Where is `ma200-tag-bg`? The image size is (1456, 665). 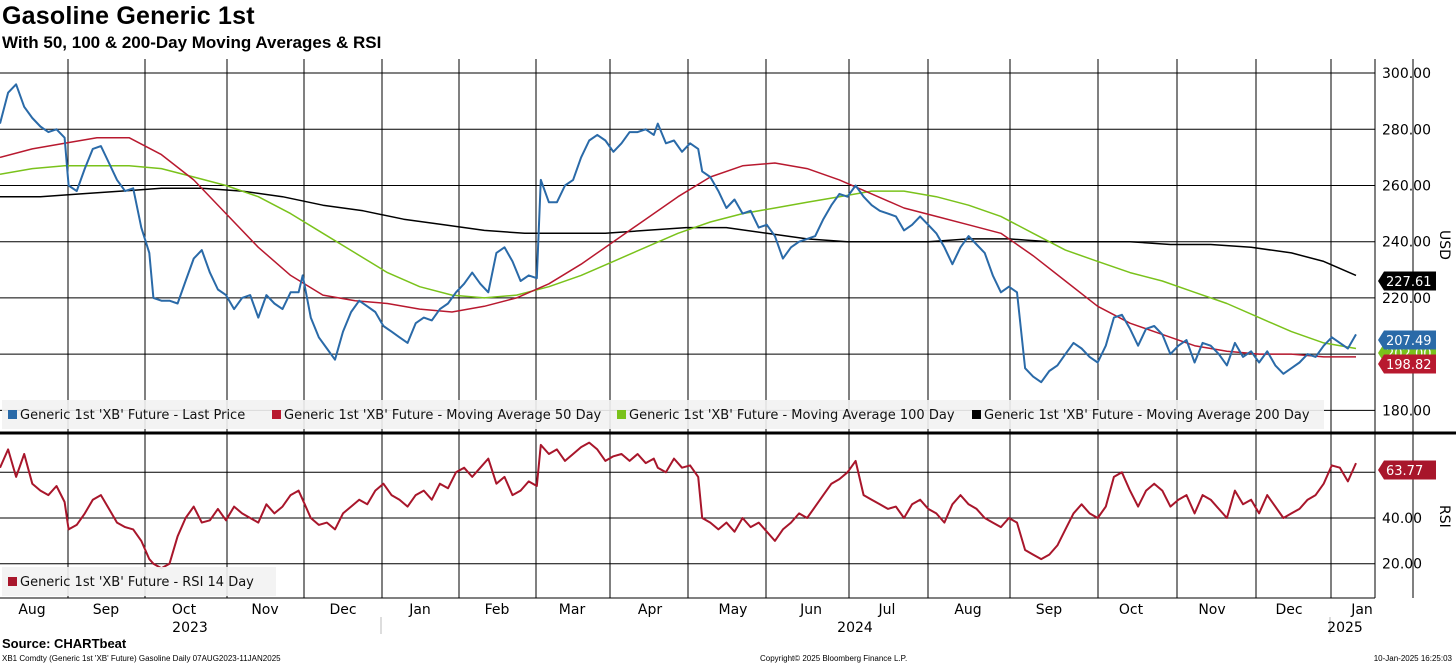
ma200-tag-bg is located at coordinates (1407, 281).